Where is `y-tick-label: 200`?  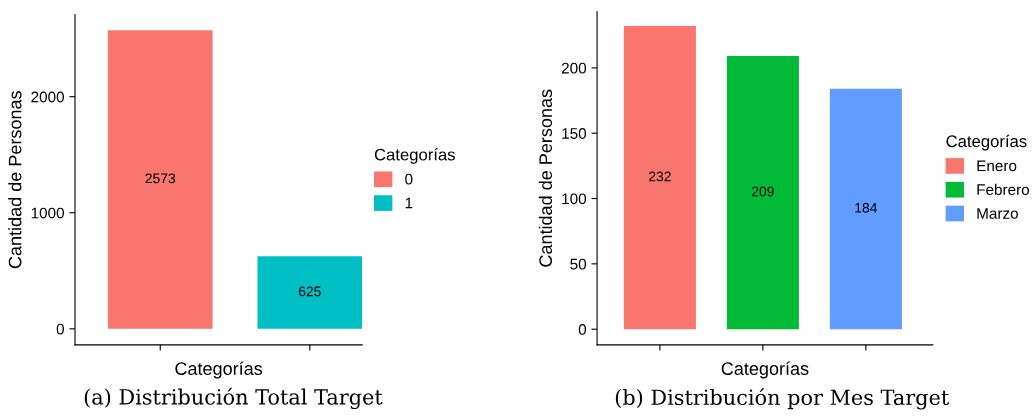 y-tick-label: 200 is located at coordinates (574, 68).